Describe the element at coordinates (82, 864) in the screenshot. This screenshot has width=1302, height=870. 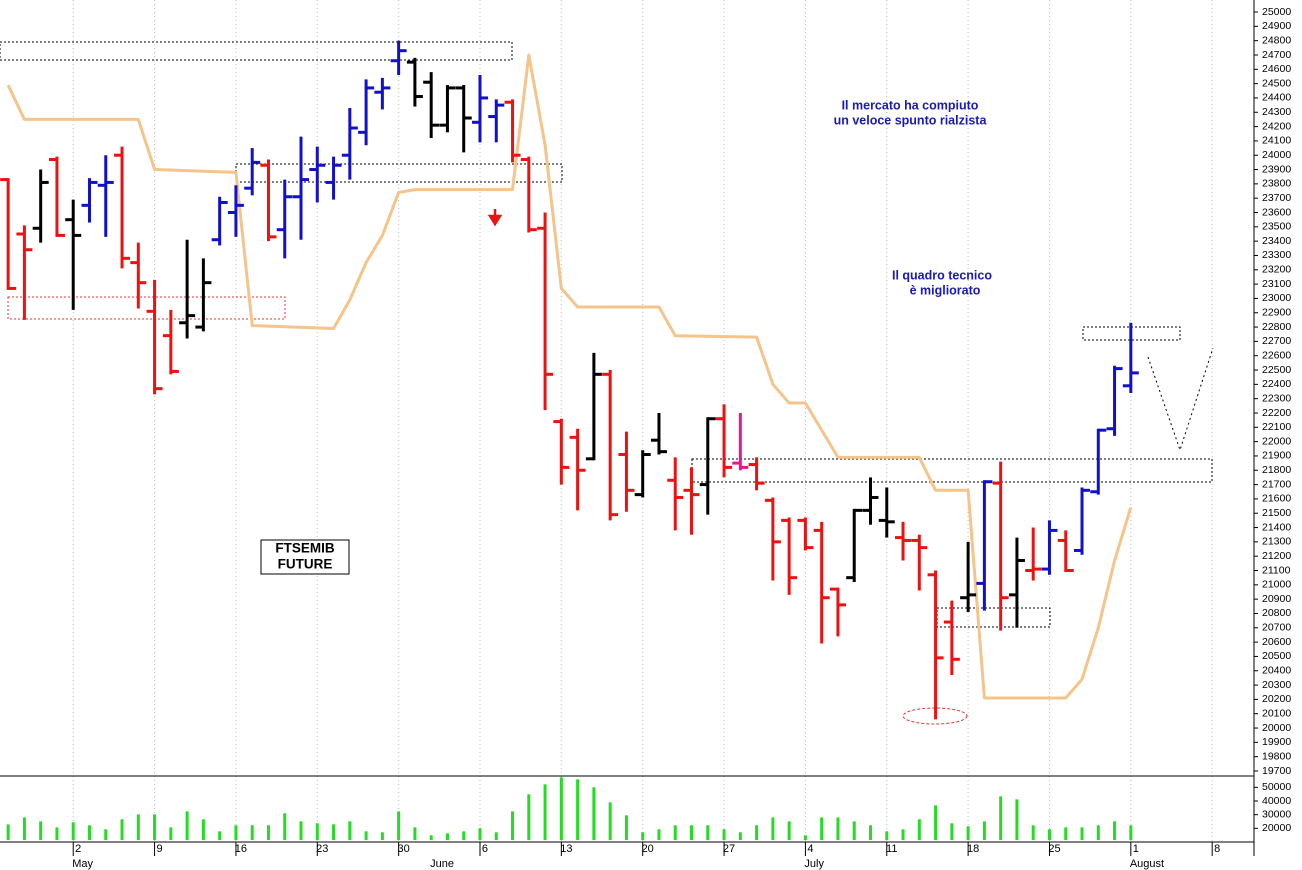
I see `month-label: May` at that location.